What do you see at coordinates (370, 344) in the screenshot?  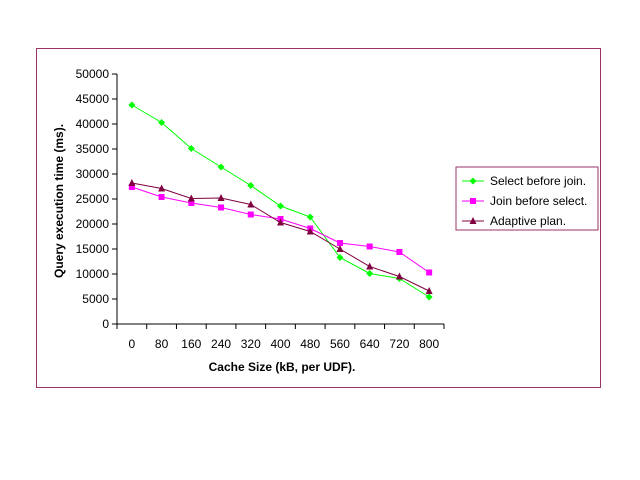 I see `x-tick-label: 640` at bounding box center [370, 344].